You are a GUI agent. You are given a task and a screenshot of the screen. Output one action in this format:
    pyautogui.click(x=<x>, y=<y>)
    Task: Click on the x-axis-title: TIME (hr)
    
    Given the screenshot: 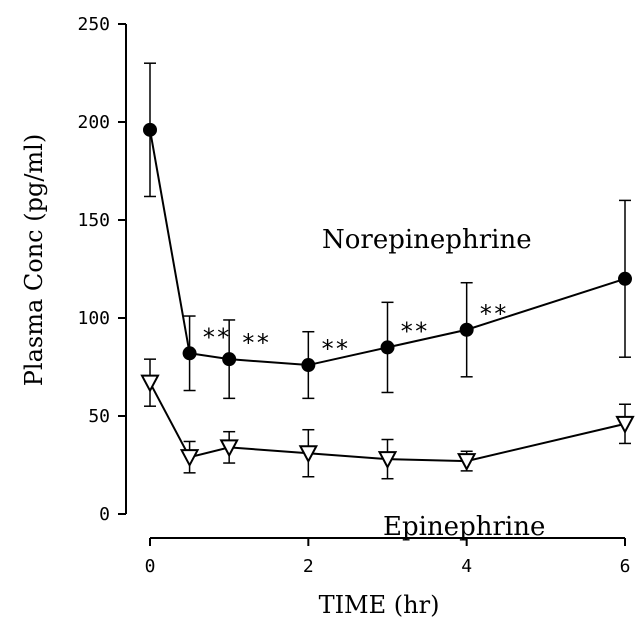 What is the action you would take?
    pyautogui.click(x=379, y=605)
    